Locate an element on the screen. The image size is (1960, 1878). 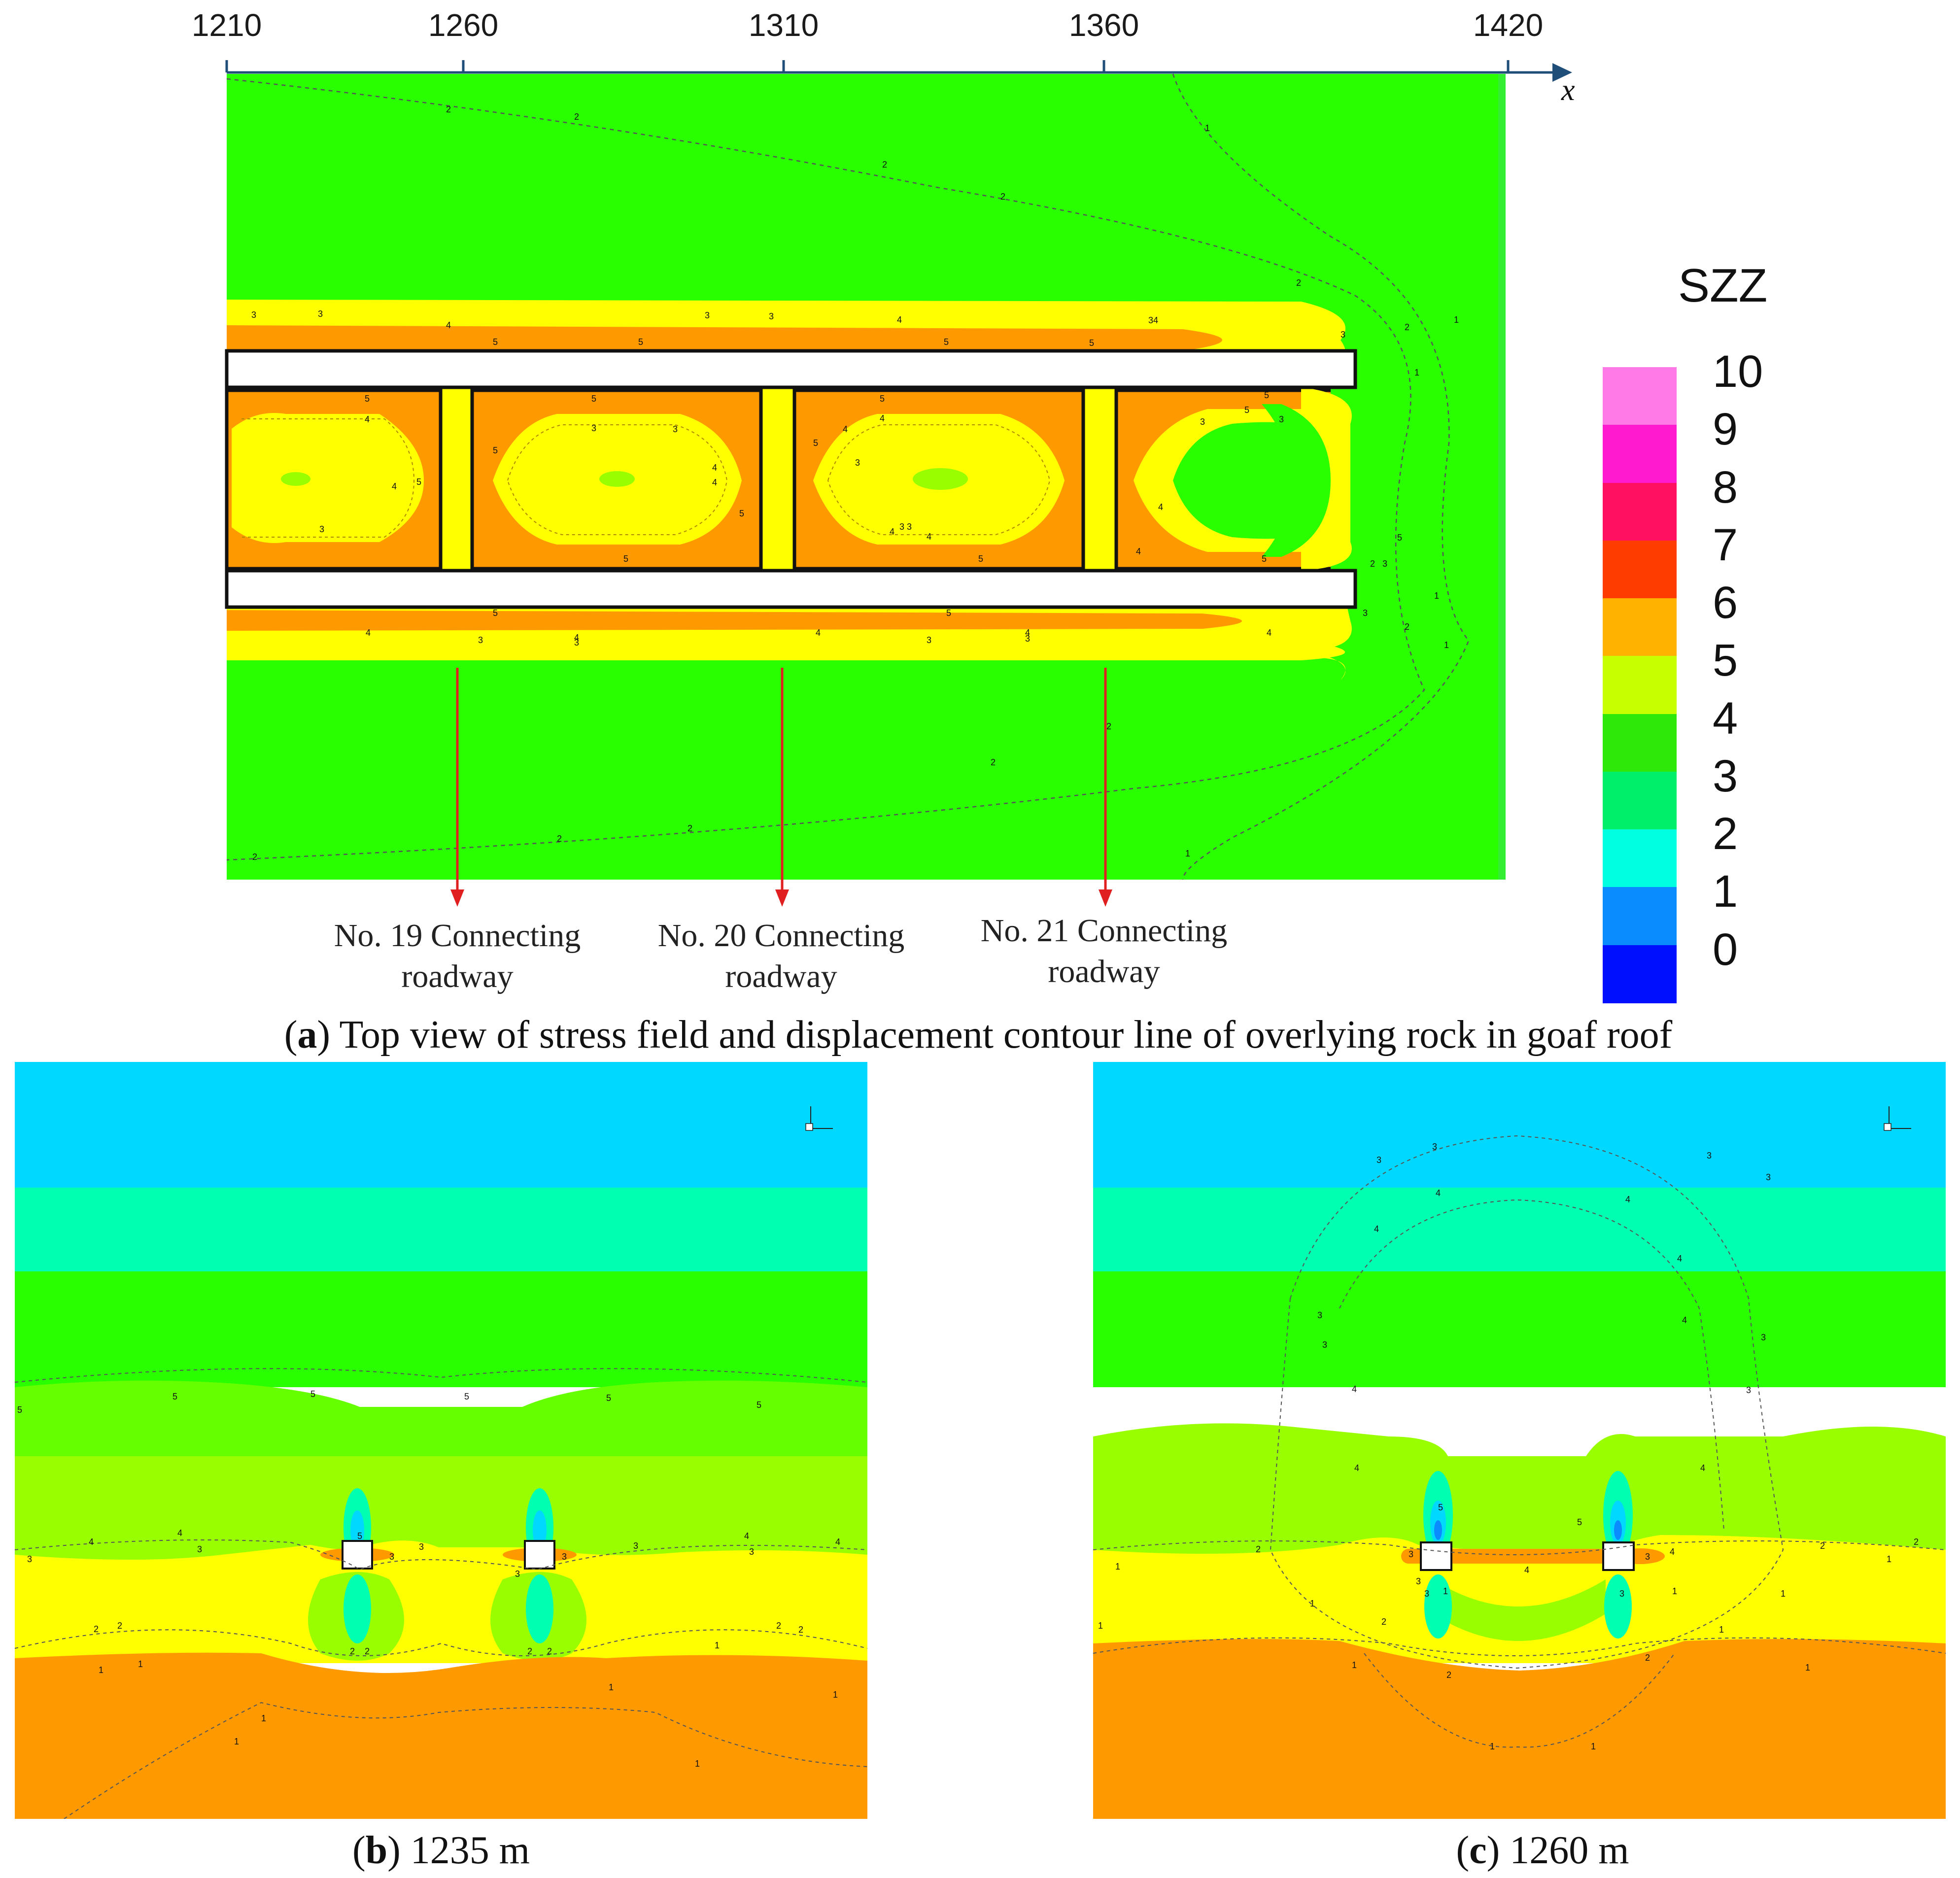
legend-level-label: 4 is located at coordinates (1725, 718).